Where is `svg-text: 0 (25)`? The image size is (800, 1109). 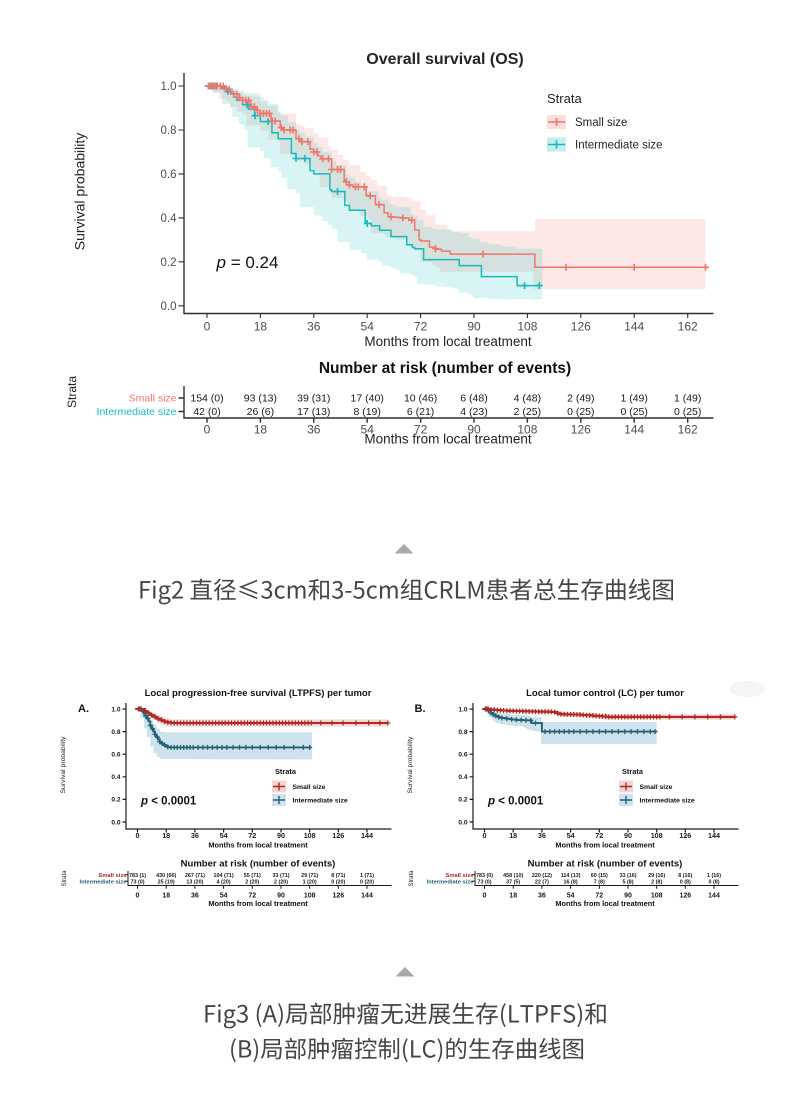 svg-text: 0 (25) is located at coordinates (687, 412).